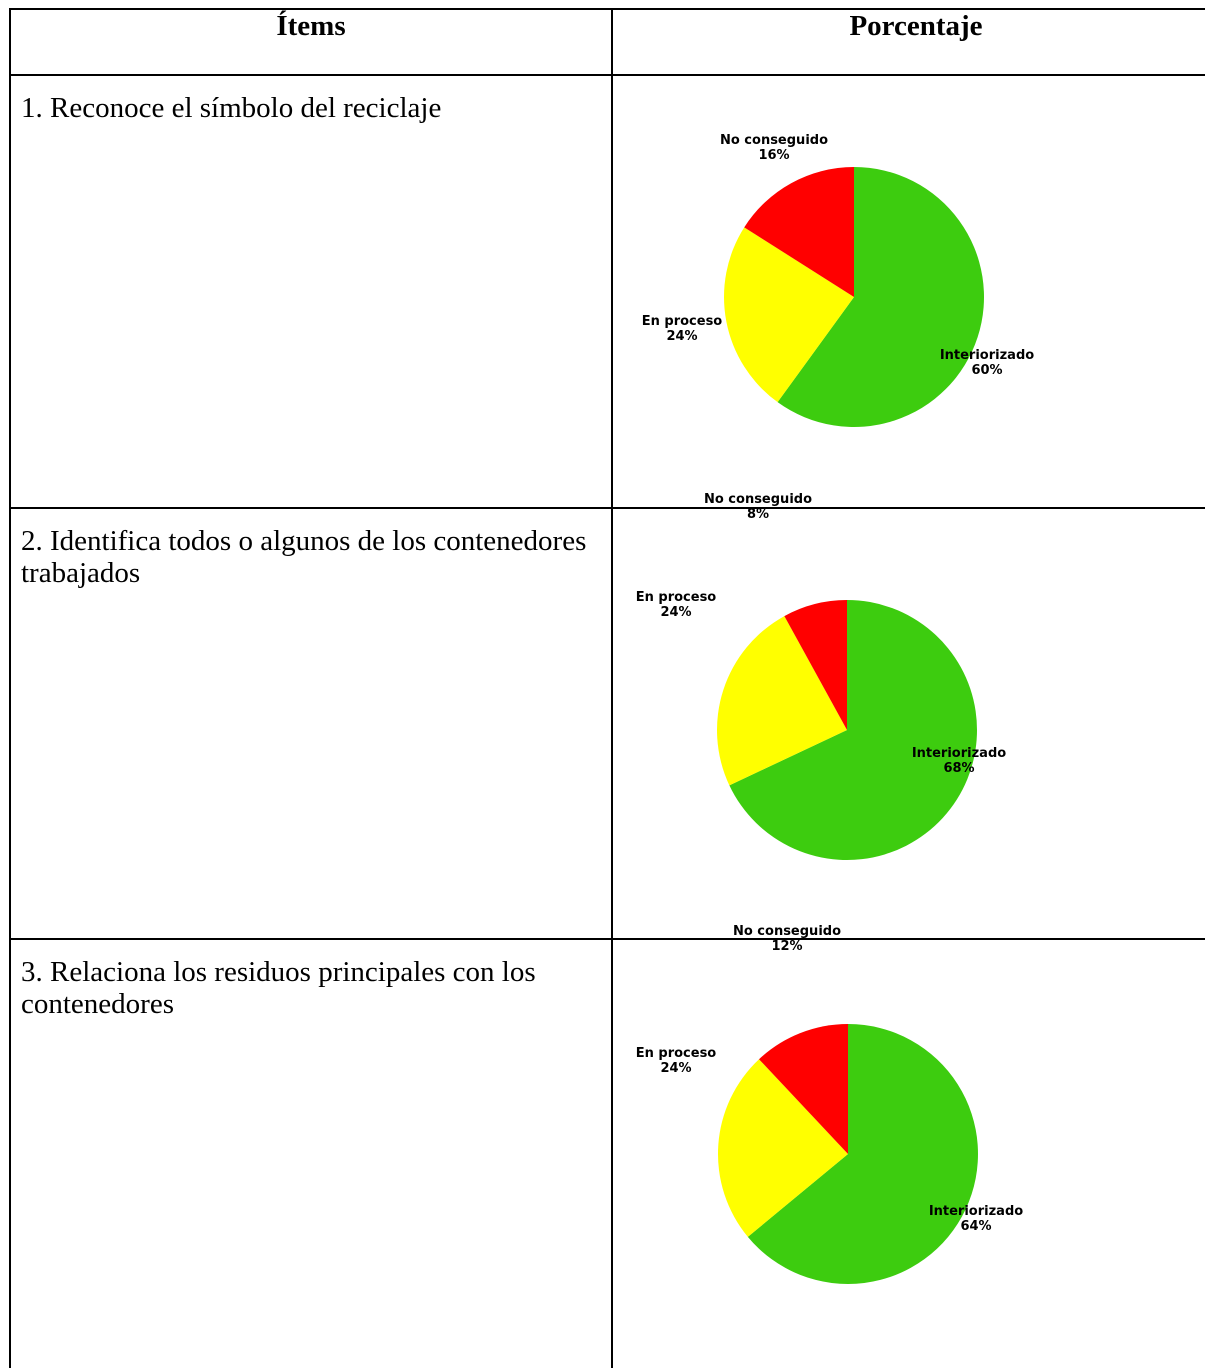 The height and width of the screenshot is (1371, 1205). What do you see at coordinates (786, 946) in the screenshot?
I see `slice-label-value: 12%` at bounding box center [786, 946].